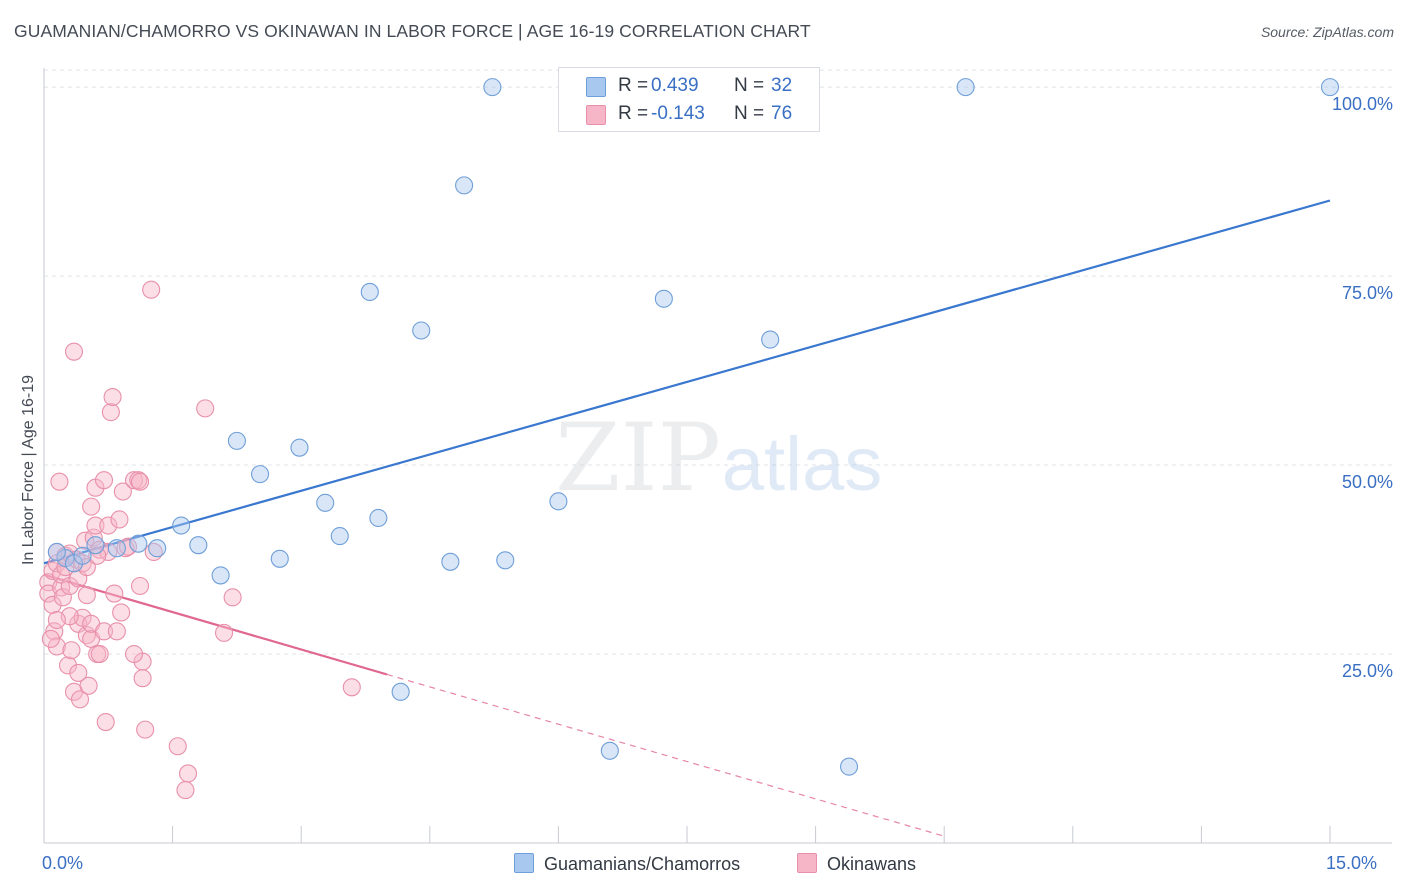 Image resolution: width=1406 pixels, height=892 pixels. I want to click on bottom-legend-swatch-blue, so click(524, 863).